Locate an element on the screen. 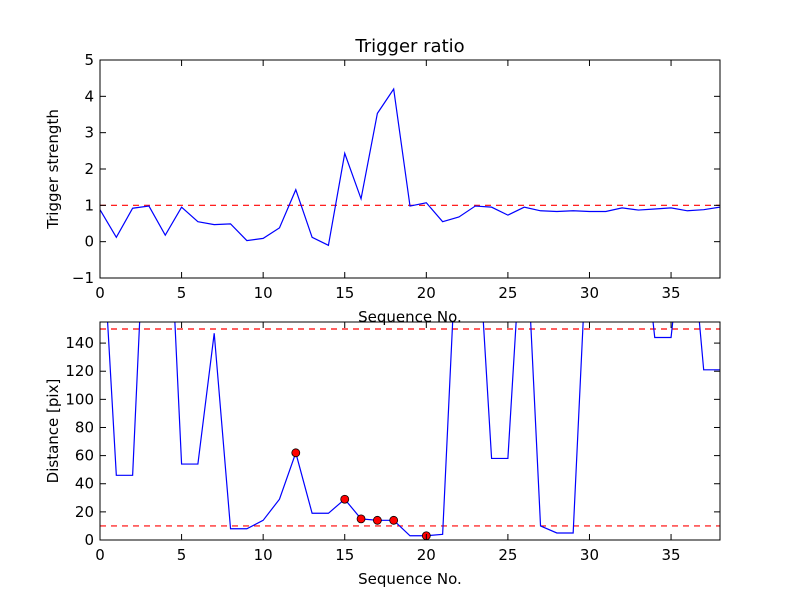  y-tick-label: 4 is located at coordinates (89, 96).